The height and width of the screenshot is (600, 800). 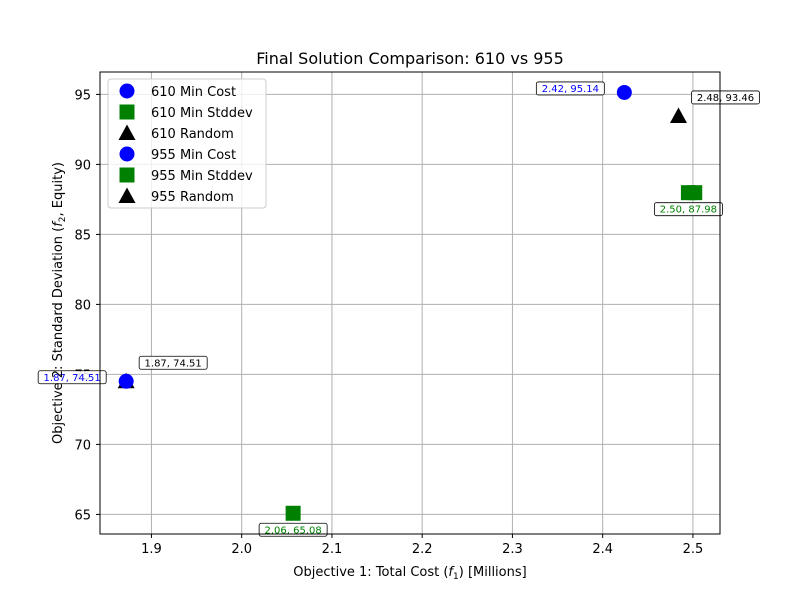 I want to click on y-tick-label: 95, so click(x=82, y=95).